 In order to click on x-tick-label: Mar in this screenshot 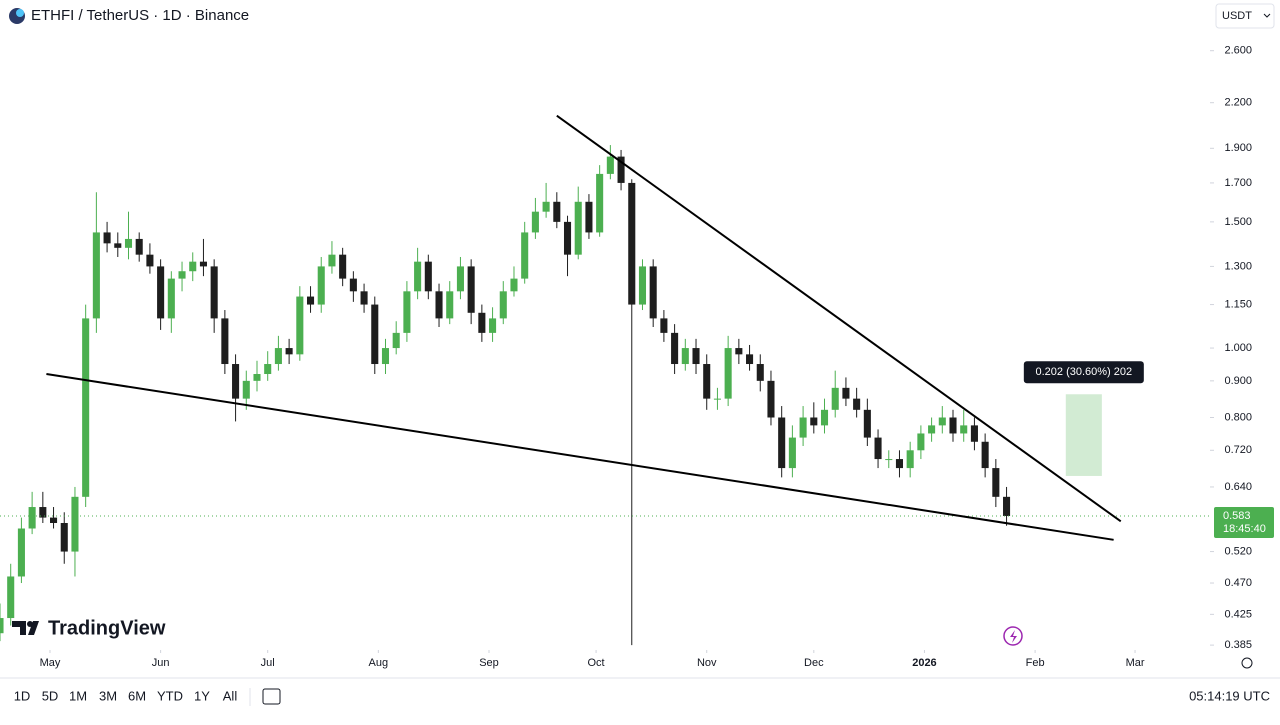, I will do `click(1135, 663)`.